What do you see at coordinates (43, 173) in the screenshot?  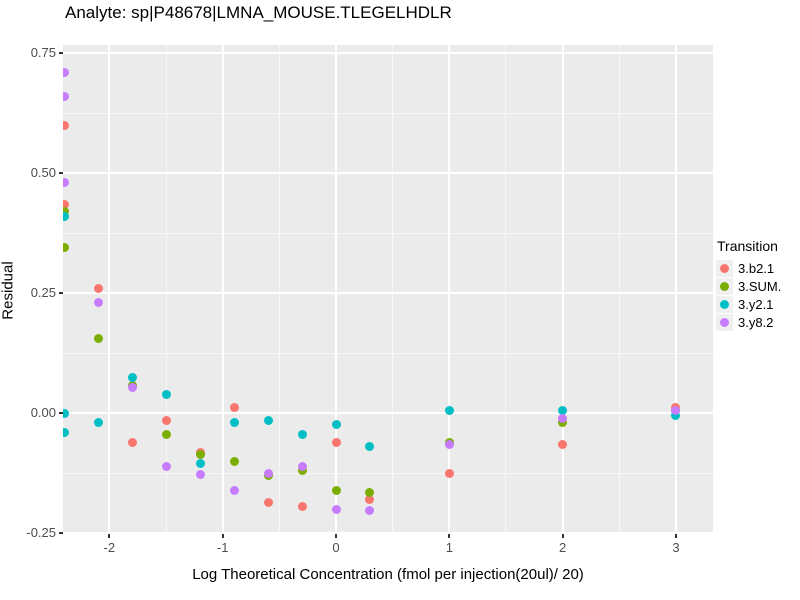 I see `y-tick-label: 0.50` at bounding box center [43, 173].